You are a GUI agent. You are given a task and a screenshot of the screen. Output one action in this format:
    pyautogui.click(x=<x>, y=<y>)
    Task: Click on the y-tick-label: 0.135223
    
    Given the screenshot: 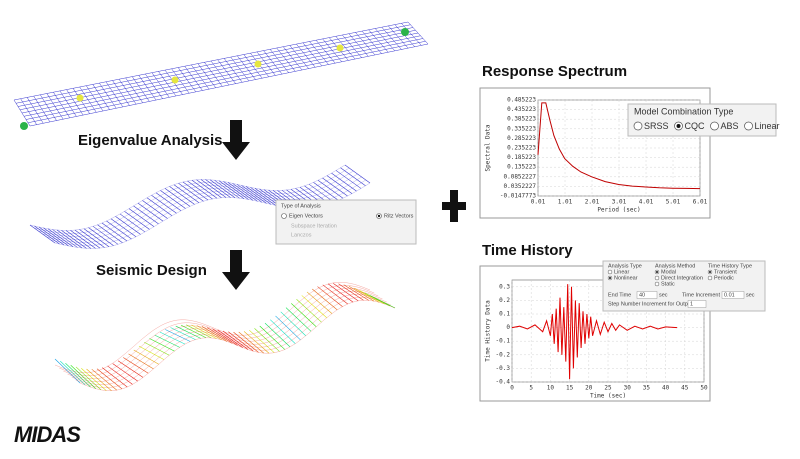 What is the action you would take?
    pyautogui.click(x=521, y=167)
    